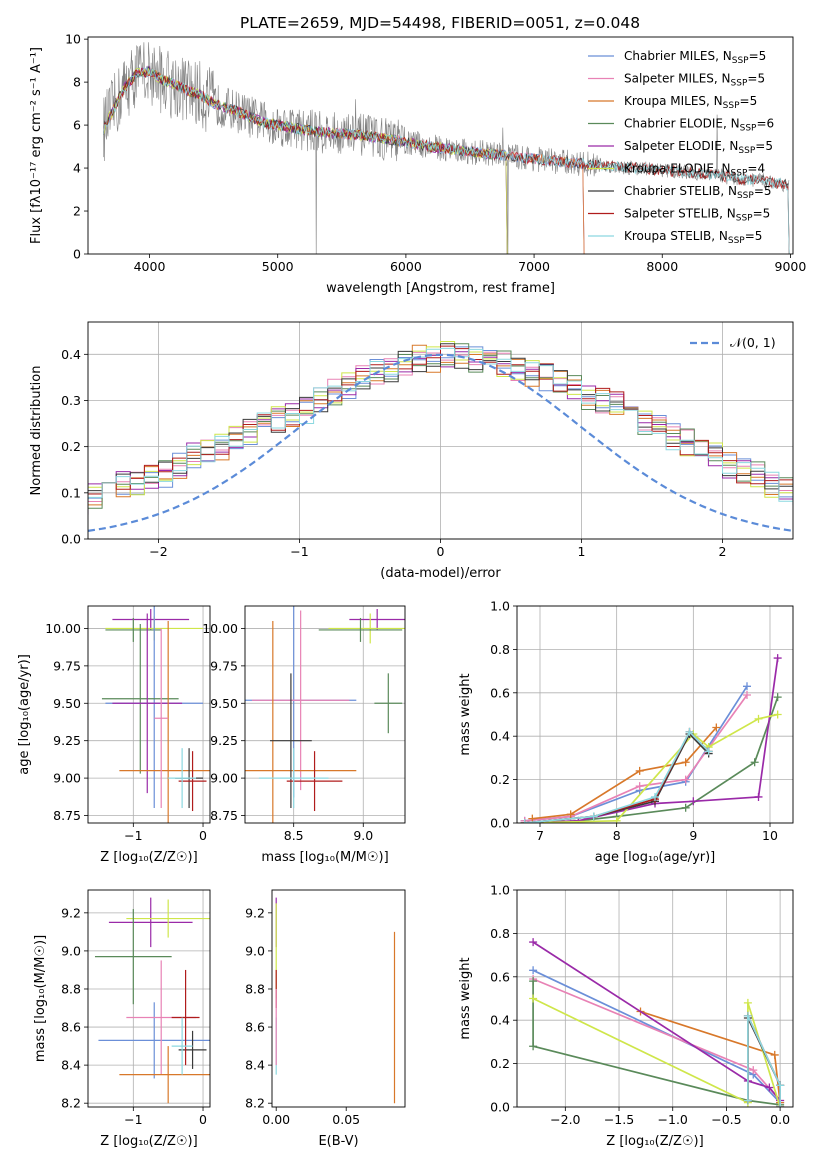 This screenshot has height=1170, width=819. What do you see at coordinates (655, 857) in the screenshot?
I see `x-axis-label: age [log₁₀(age/yr)]` at bounding box center [655, 857].